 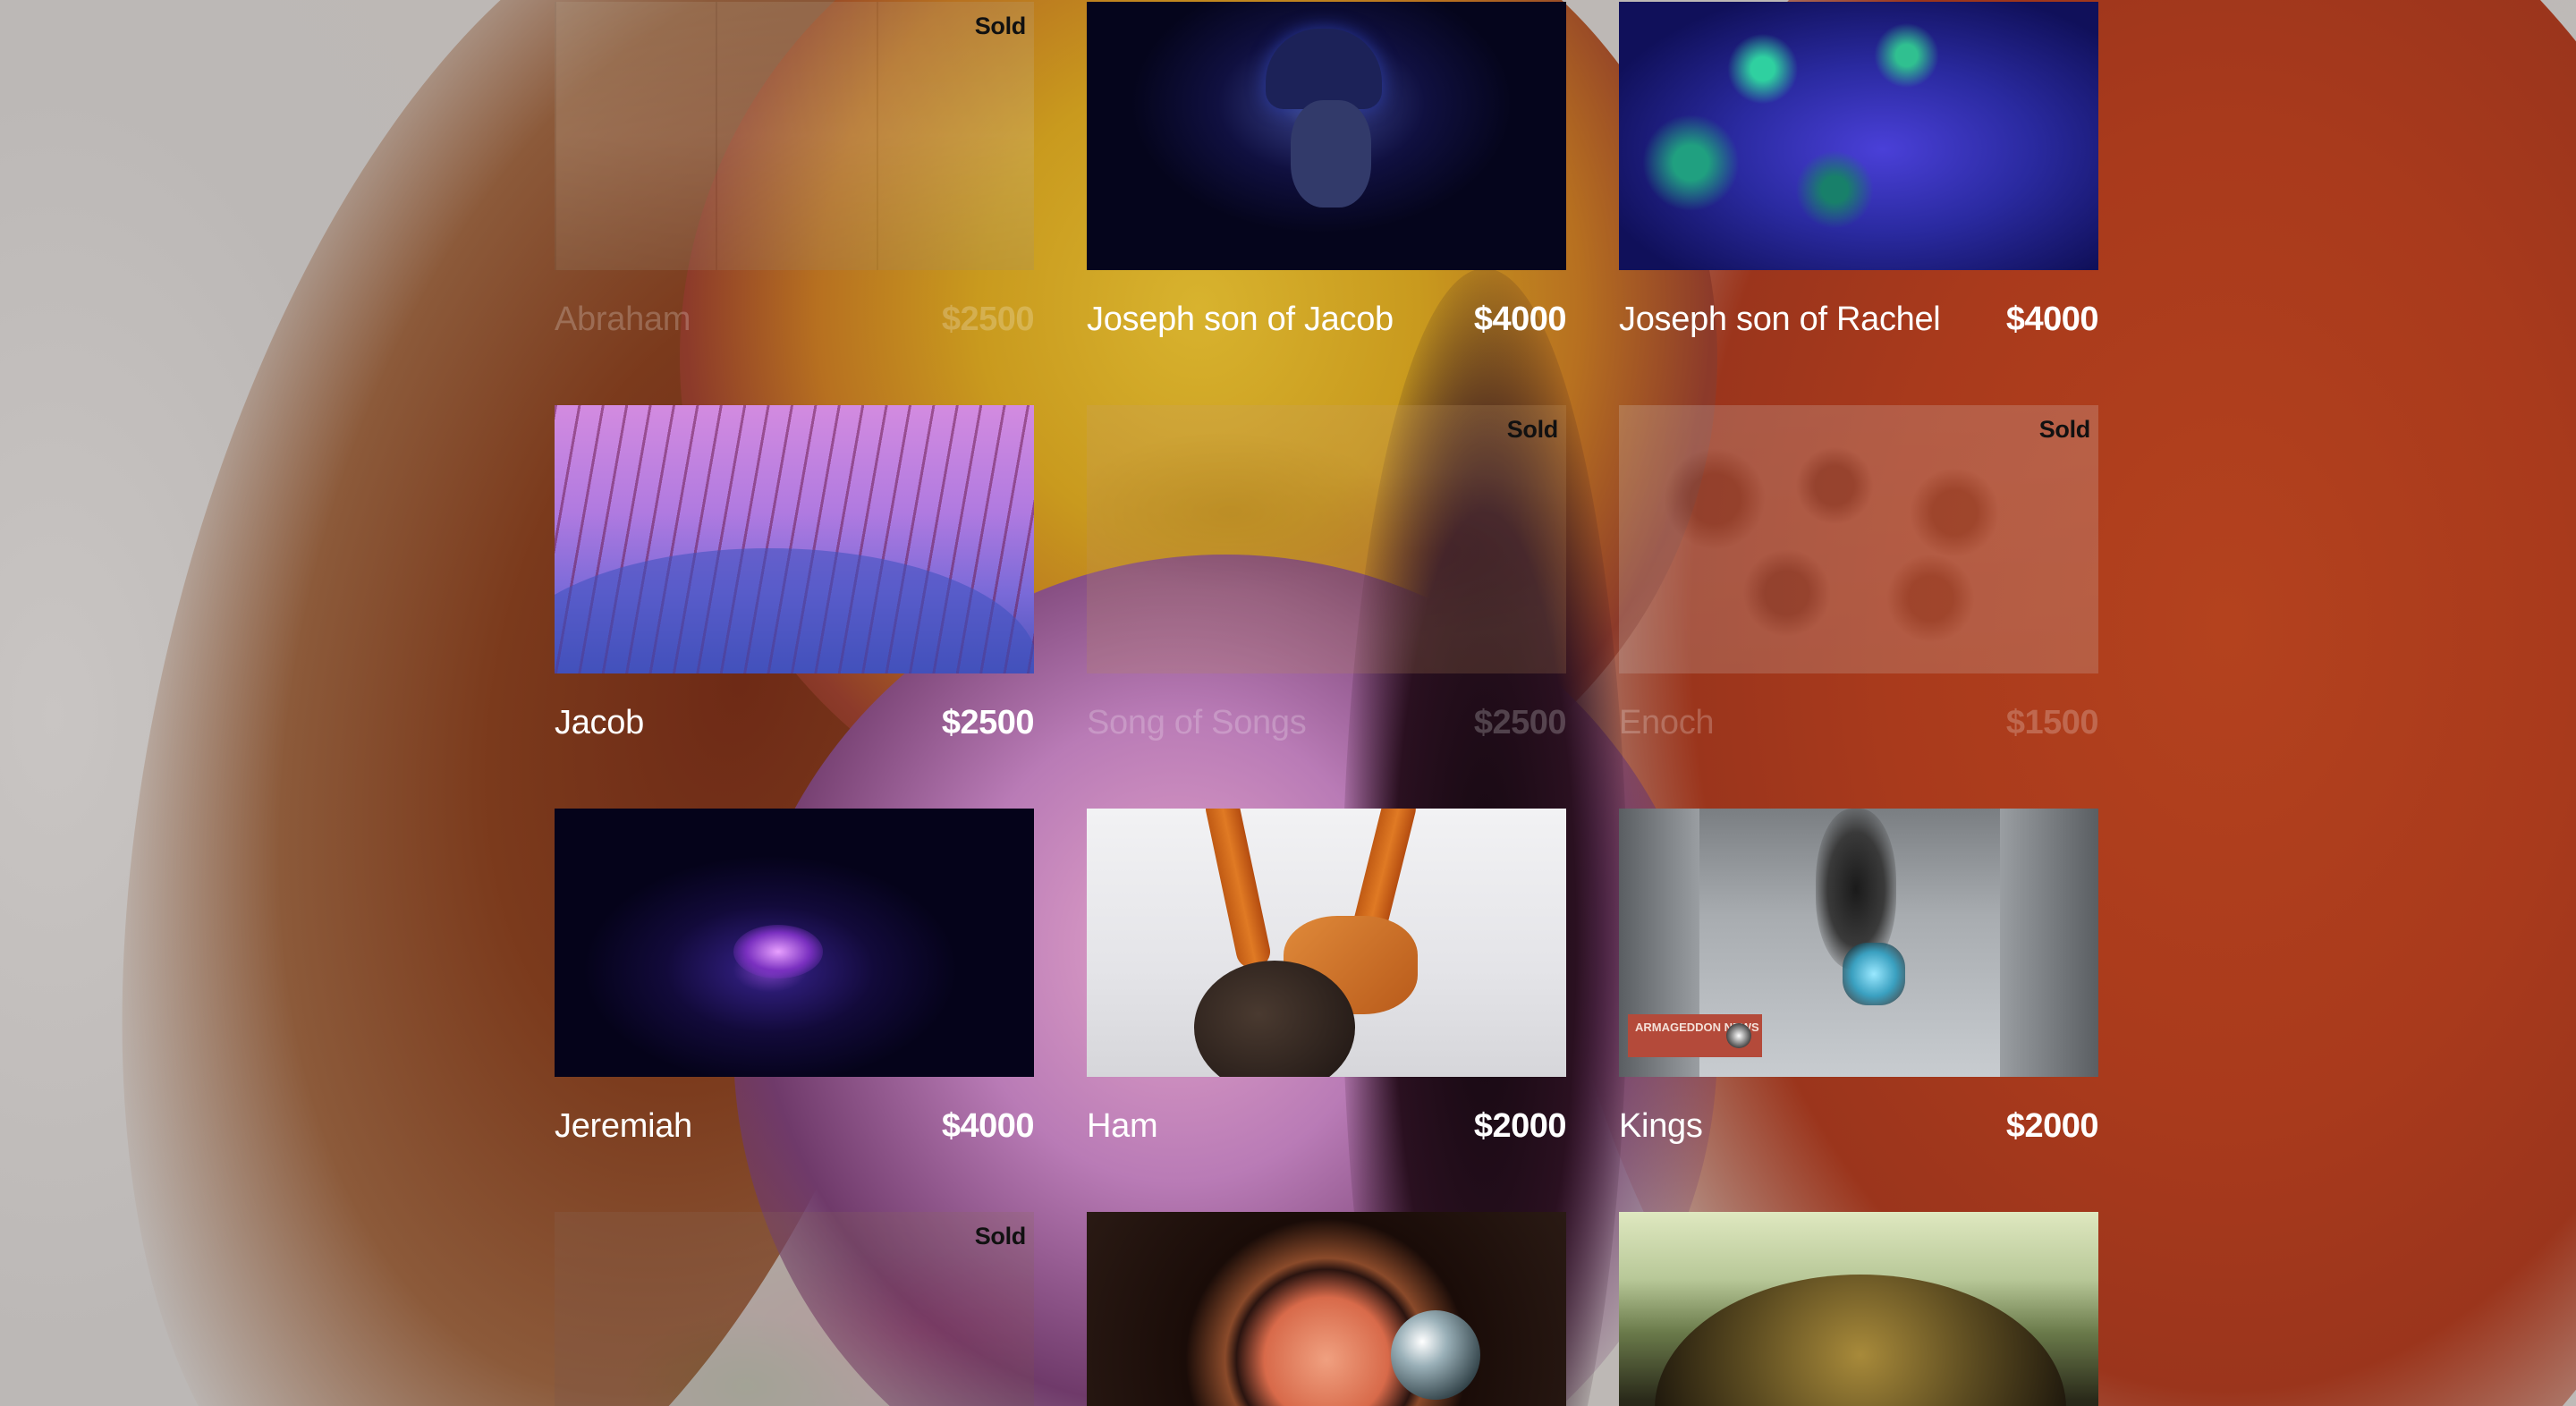 I want to click on artwork-thumbnail: ARMAGEDDON NEWS, so click(x=1858, y=943).